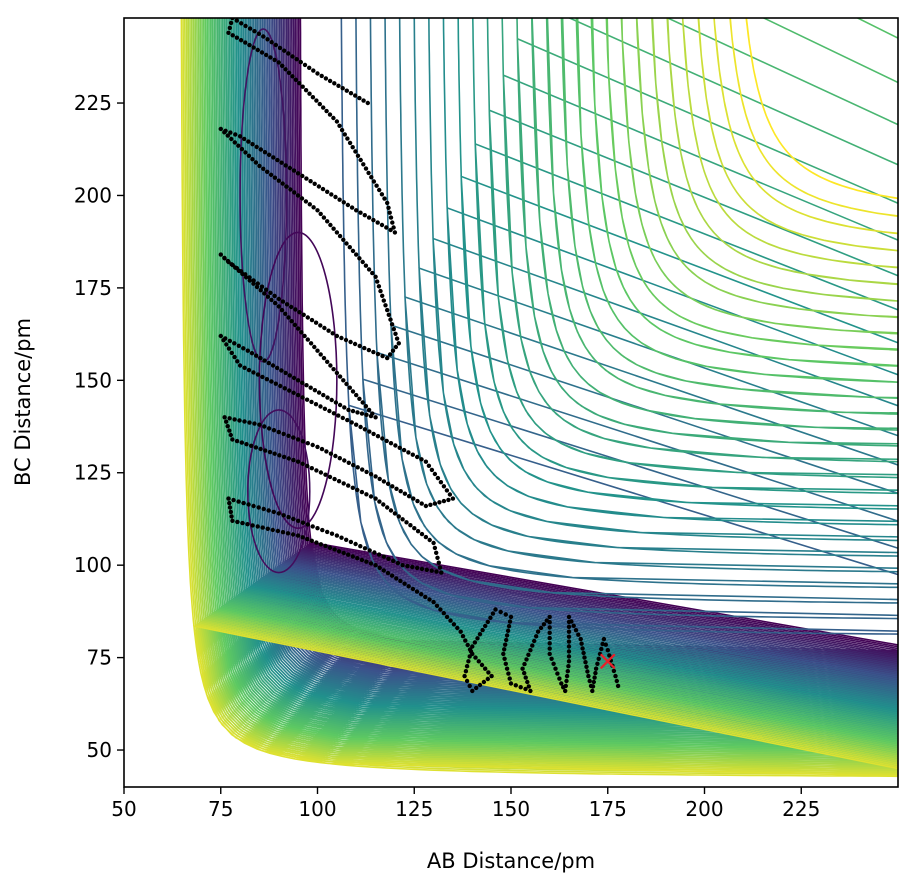  What do you see at coordinates (465, 804) in the screenshot?
I see `x-axis-ticks: 50 75 100 125 150 175 200 225` at bounding box center [465, 804].